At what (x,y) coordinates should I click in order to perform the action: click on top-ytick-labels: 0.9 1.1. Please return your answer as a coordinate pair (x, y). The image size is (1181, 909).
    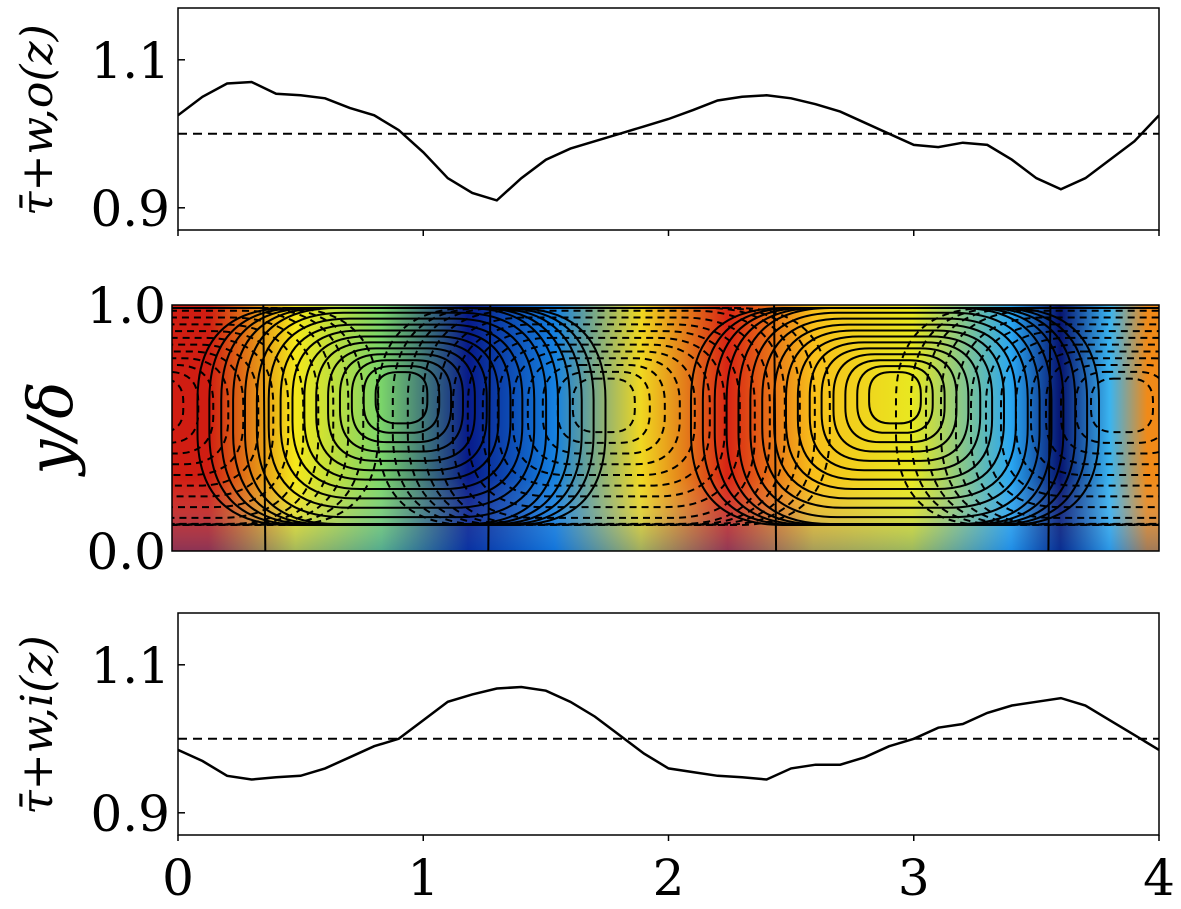
    Looking at the image, I should click on (137, 135).